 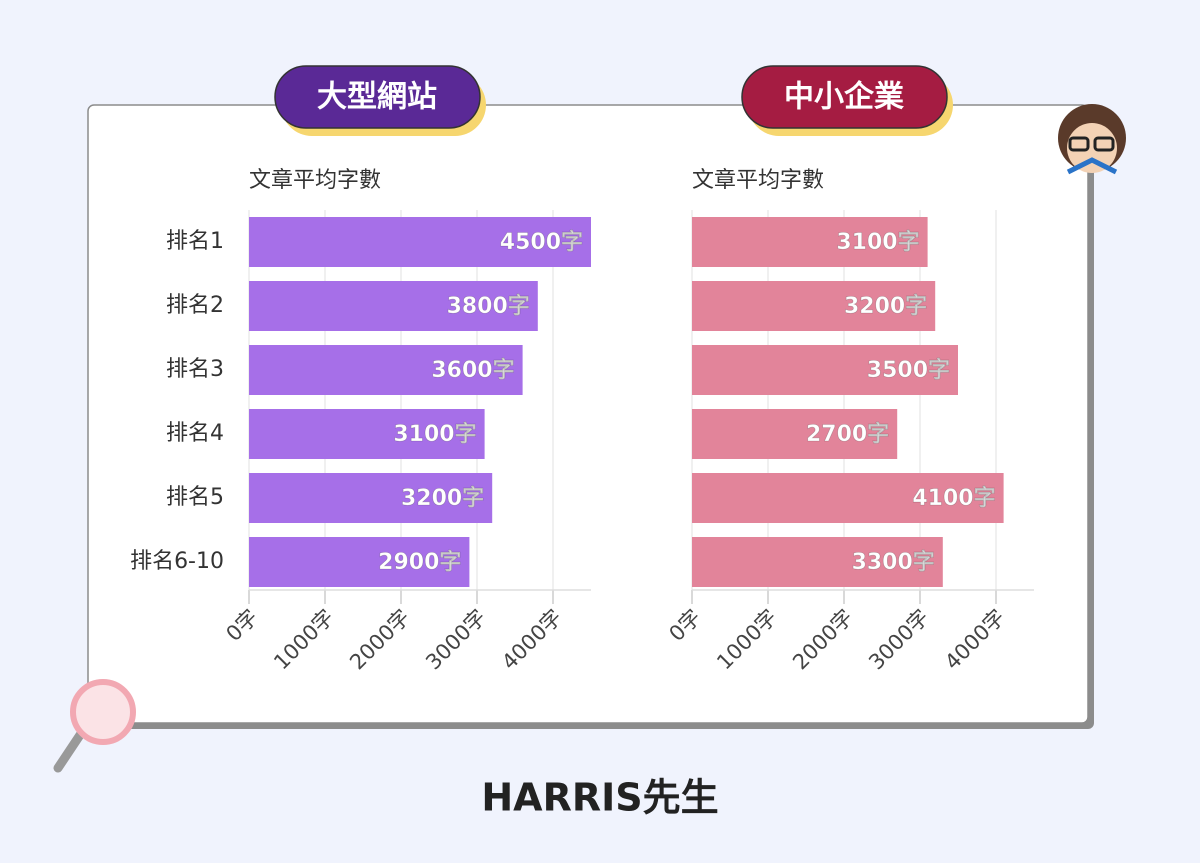 I want to click on category-label: 排名1, so click(x=195, y=241).